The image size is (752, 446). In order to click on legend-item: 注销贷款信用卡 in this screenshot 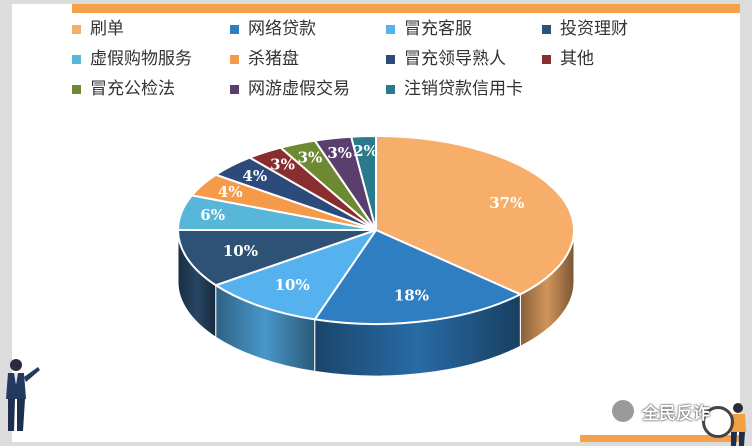, I will do `click(454, 89)`.